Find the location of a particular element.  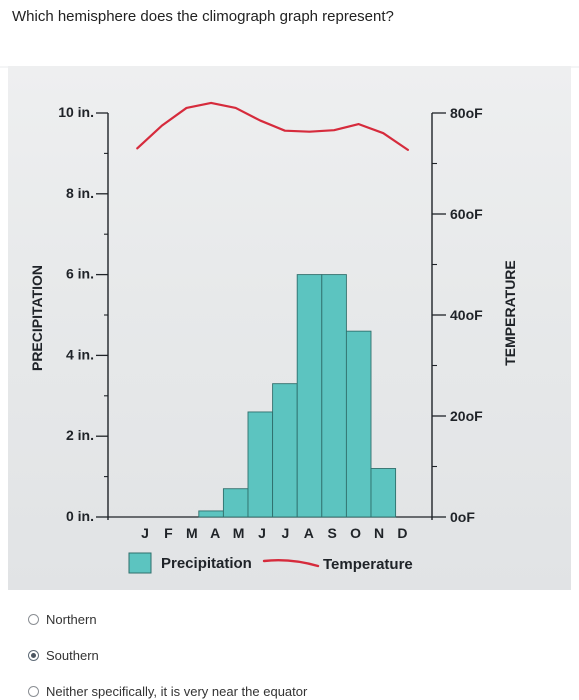

temperature-tick-label: 80oF is located at coordinates (466, 113).